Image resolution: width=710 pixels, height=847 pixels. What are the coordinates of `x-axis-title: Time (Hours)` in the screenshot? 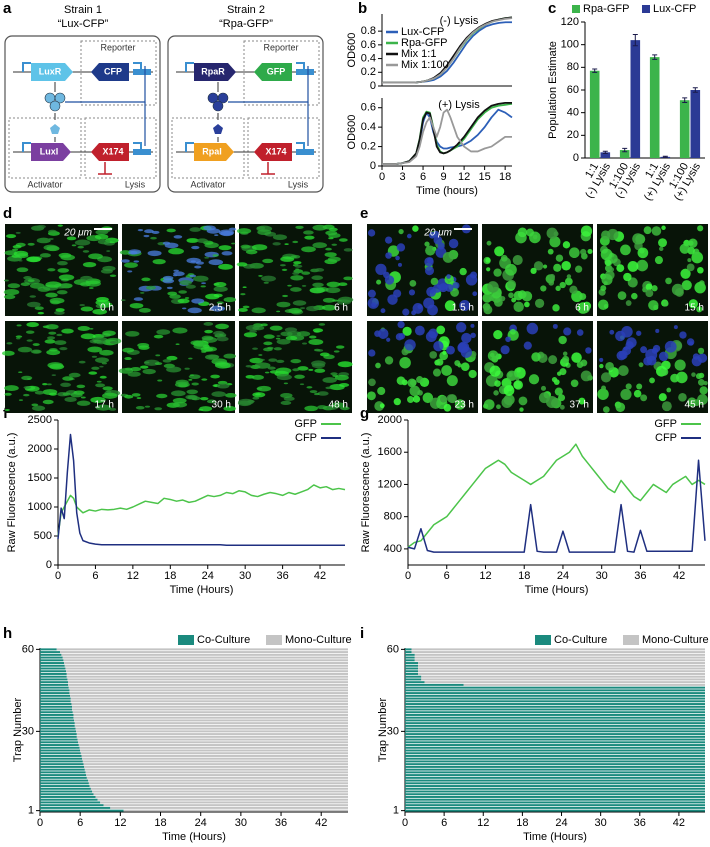 It's located at (555, 837).